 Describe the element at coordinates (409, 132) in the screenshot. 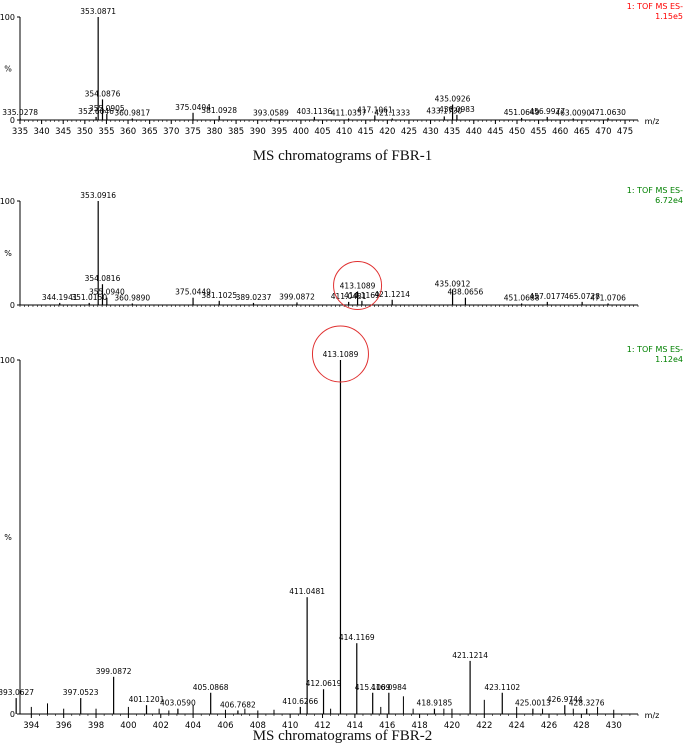

I see `top-x-tick-label: 425` at that location.